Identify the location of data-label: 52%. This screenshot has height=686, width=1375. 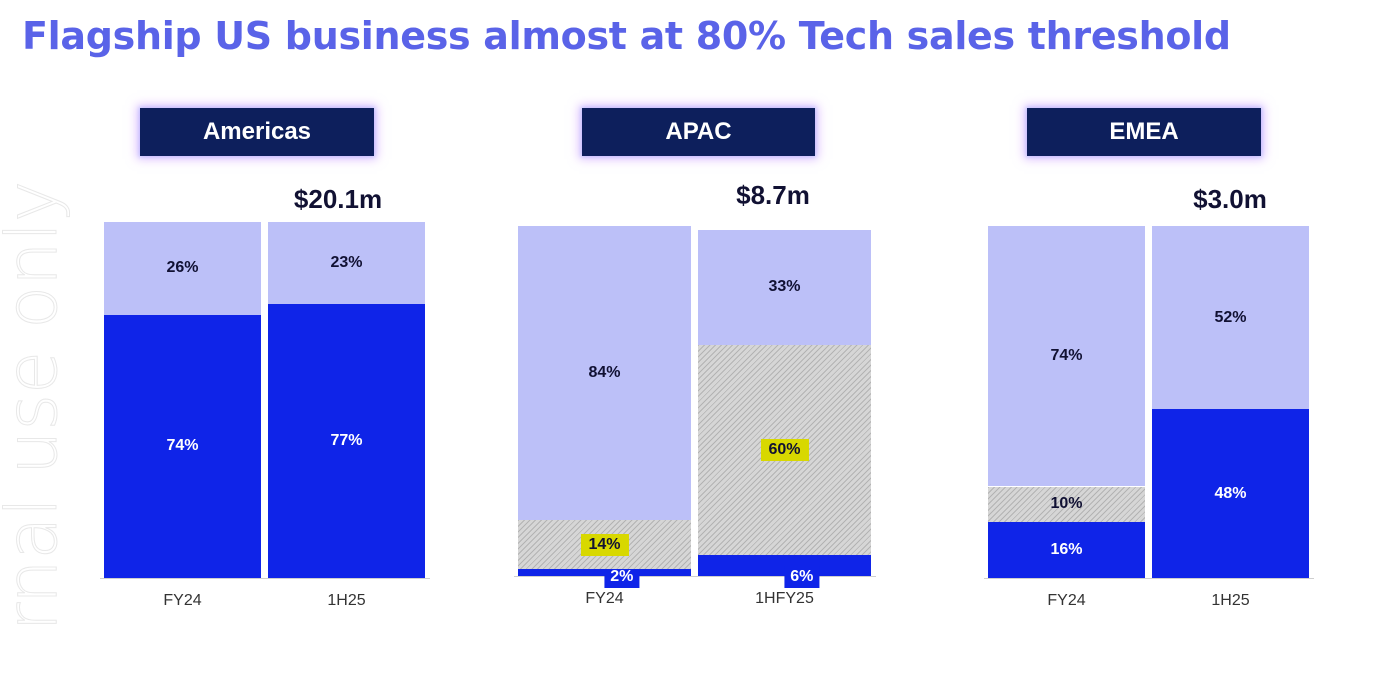
(1230, 317).